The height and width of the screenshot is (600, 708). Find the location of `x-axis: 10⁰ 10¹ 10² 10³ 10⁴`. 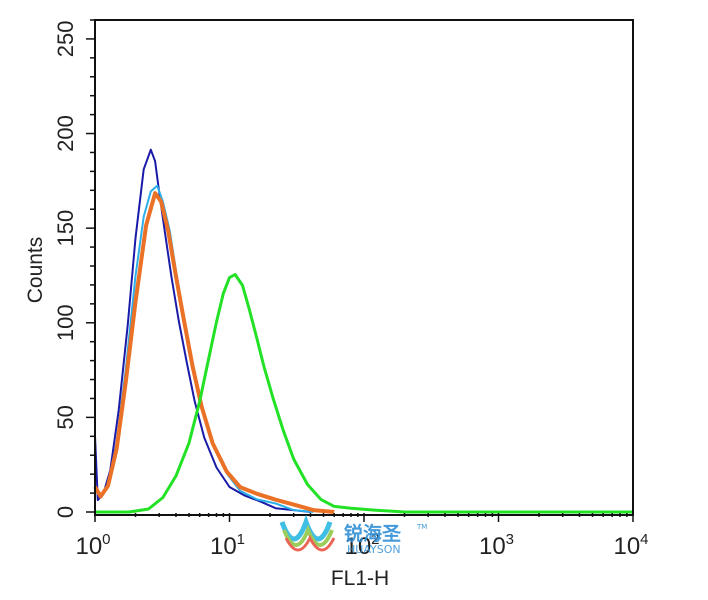

x-axis: 10⁰ 10¹ 10² 10³ 10⁴ is located at coordinates (362, 536).